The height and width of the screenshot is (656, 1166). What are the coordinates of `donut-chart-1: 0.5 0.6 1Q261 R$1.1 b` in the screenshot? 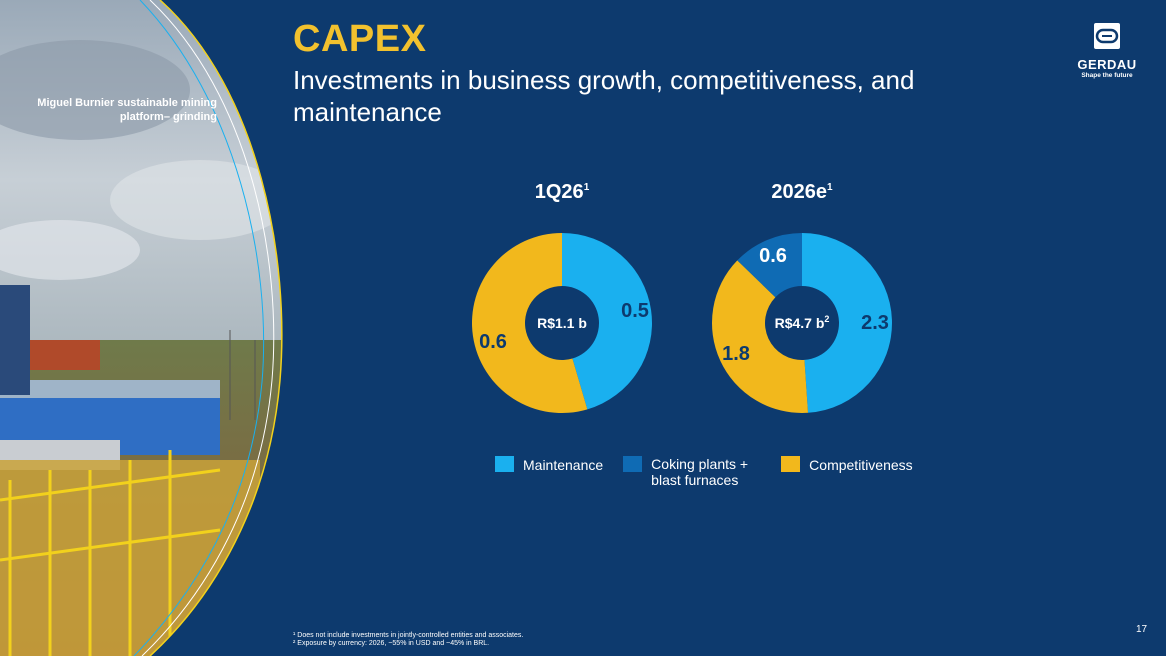 It's located at (561, 297).